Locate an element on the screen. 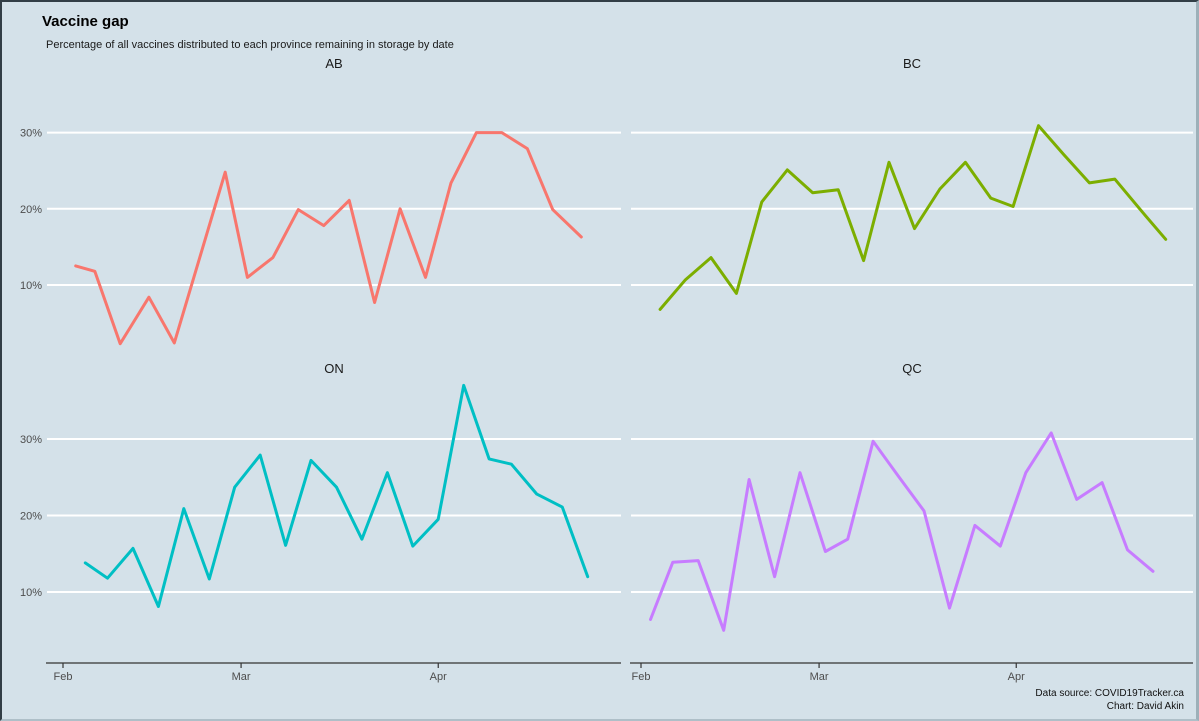 This screenshot has height=721, width=1199. chart-caption: Data source: COVID19Tracker.ca Chart is located at coordinates (1109, 700).